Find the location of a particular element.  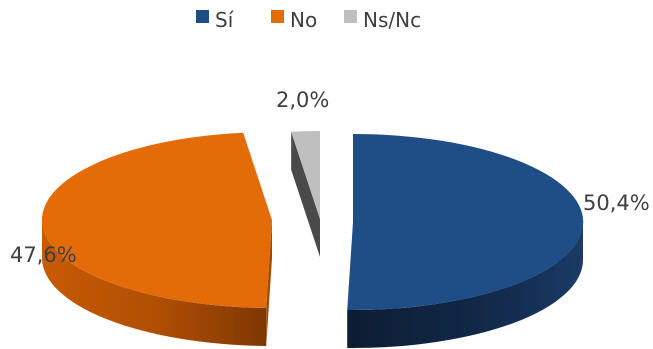

slice-cut-nsnc is located at coordinates (305, 194).